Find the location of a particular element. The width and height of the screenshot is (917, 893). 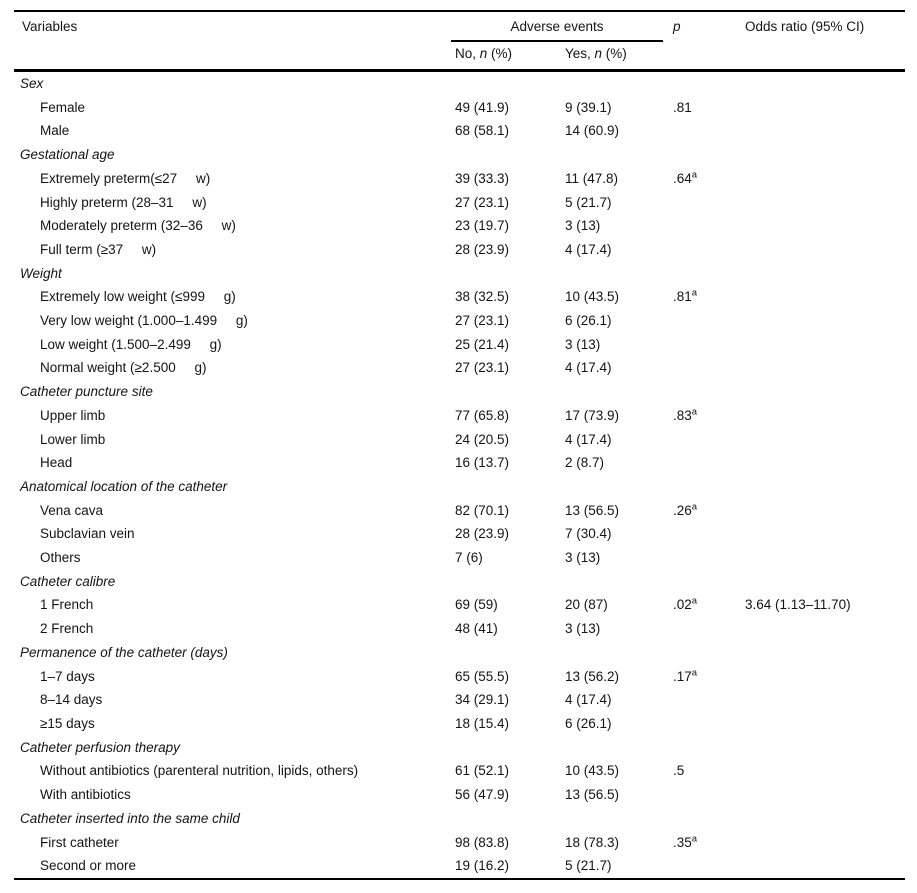

odds-ratio-cell: 3.64 (1.13–11.70) is located at coordinates (798, 605).